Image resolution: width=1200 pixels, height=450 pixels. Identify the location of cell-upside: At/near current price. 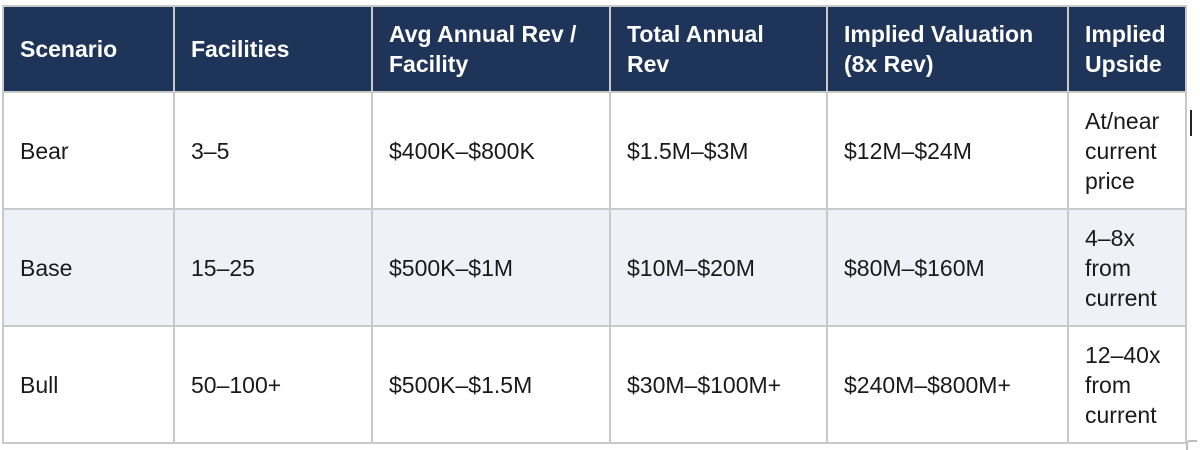
(1127, 150).